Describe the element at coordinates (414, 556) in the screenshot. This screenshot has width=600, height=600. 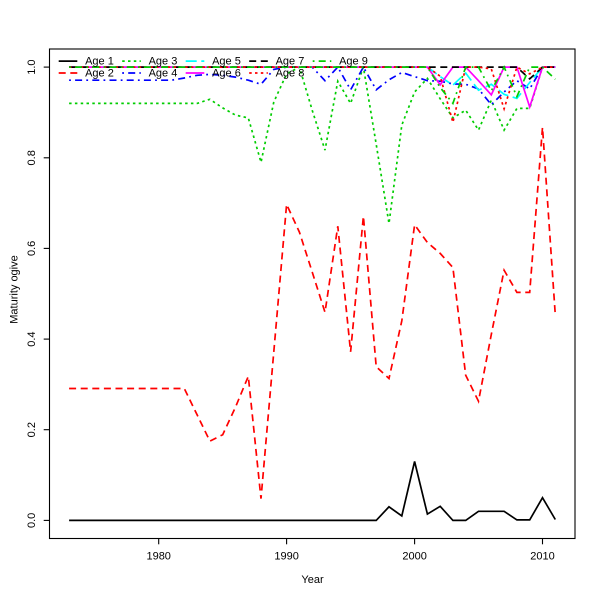
I see `svg-text: 2000` at that location.